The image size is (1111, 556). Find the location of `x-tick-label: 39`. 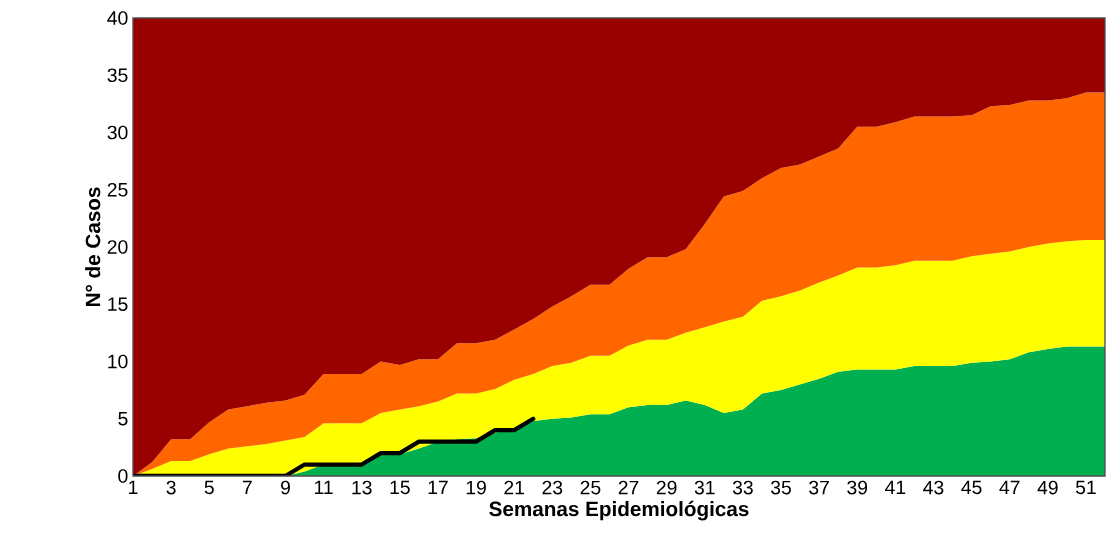

x-tick-label: 39 is located at coordinates (857, 487).